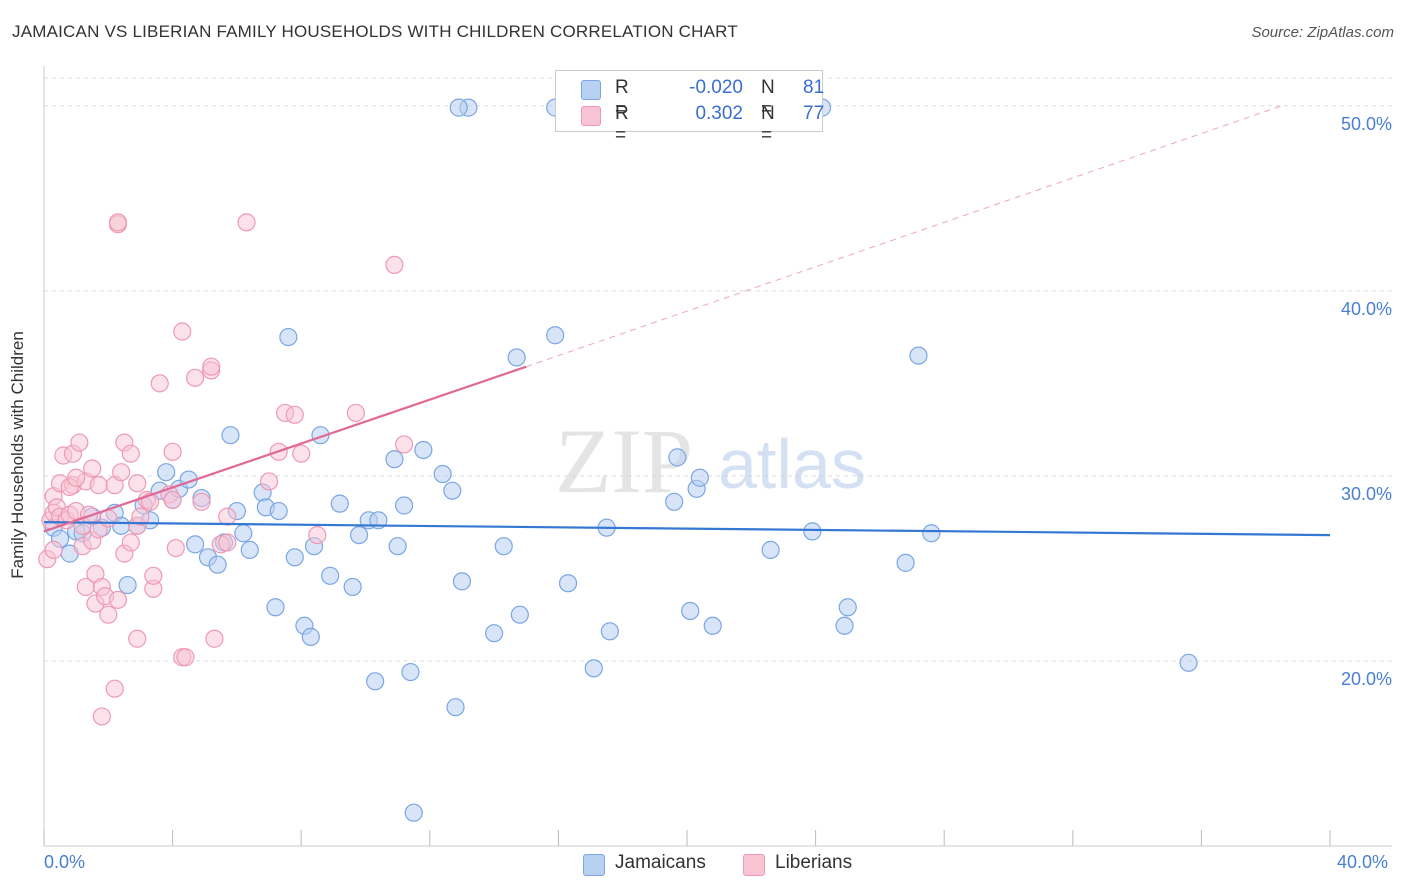 This screenshot has width=1406, height=892. What do you see at coordinates (660, 862) in the screenshot?
I see `legend-label-jamaicans: Jamaicans` at bounding box center [660, 862].